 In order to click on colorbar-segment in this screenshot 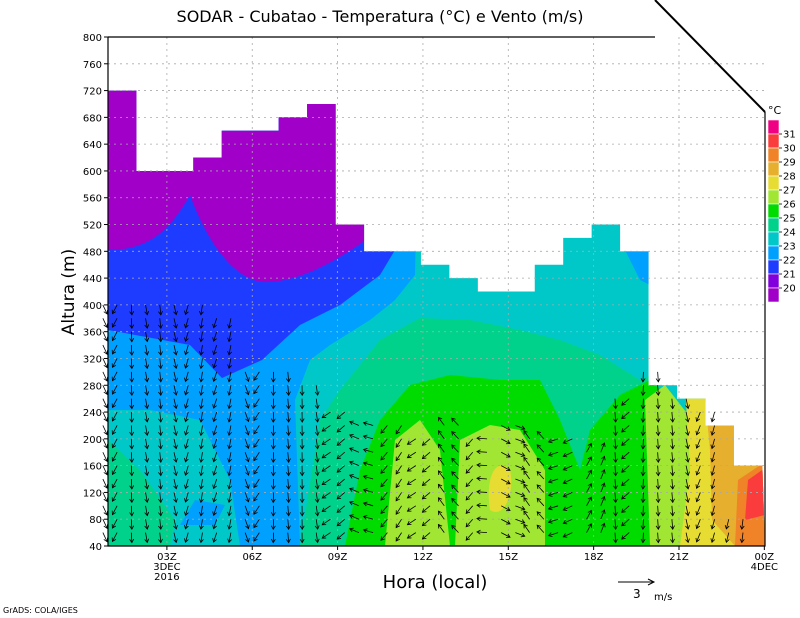, I will do `click(773, 197)`.